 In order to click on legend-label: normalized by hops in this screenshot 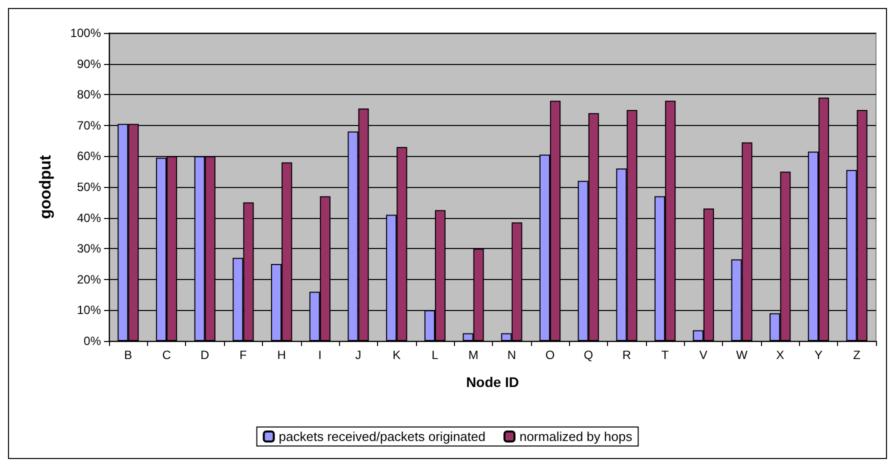, I will do `click(576, 436)`.